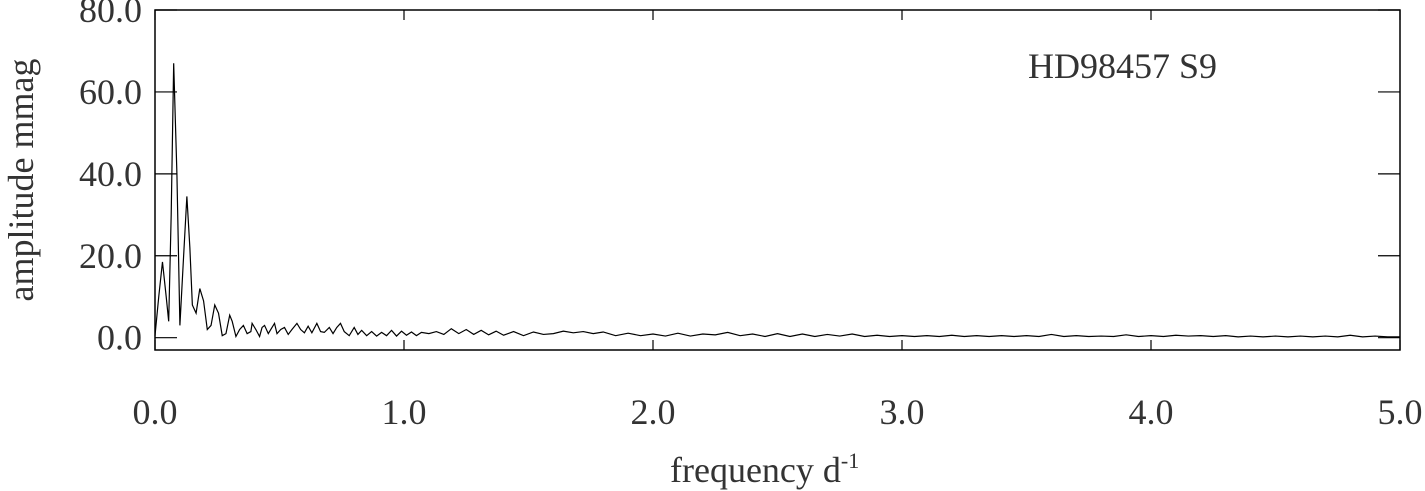 The width and height of the screenshot is (1425, 491). What do you see at coordinates (21, 180) in the screenshot?
I see `y-axis-label: amplitude mmag` at bounding box center [21, 180].